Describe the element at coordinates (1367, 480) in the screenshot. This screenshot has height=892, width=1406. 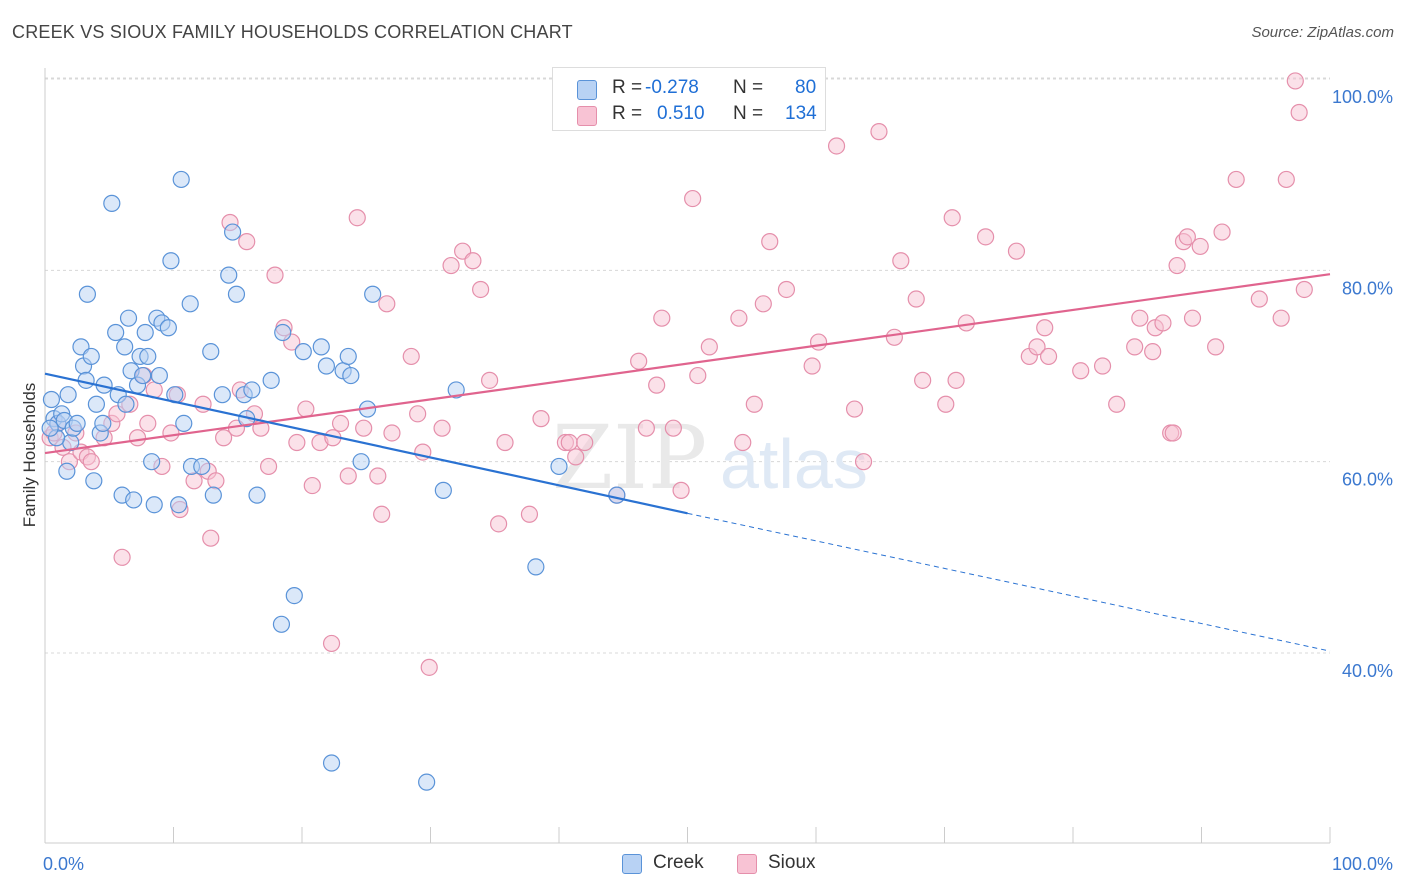
I see `y-tick-label: 60.0%` at that location.